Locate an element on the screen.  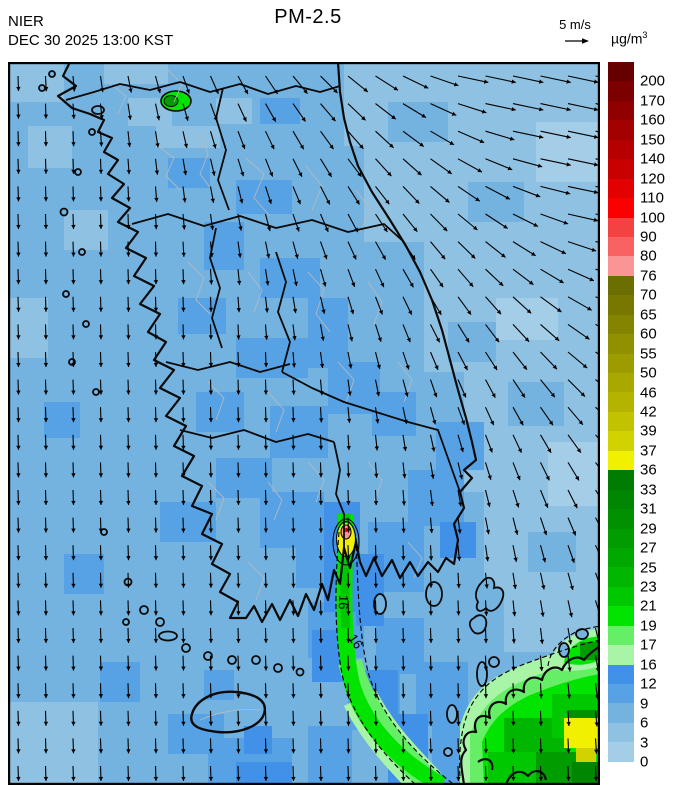
colorbar-tick-label: 80 is located at coordinates (648, 256).